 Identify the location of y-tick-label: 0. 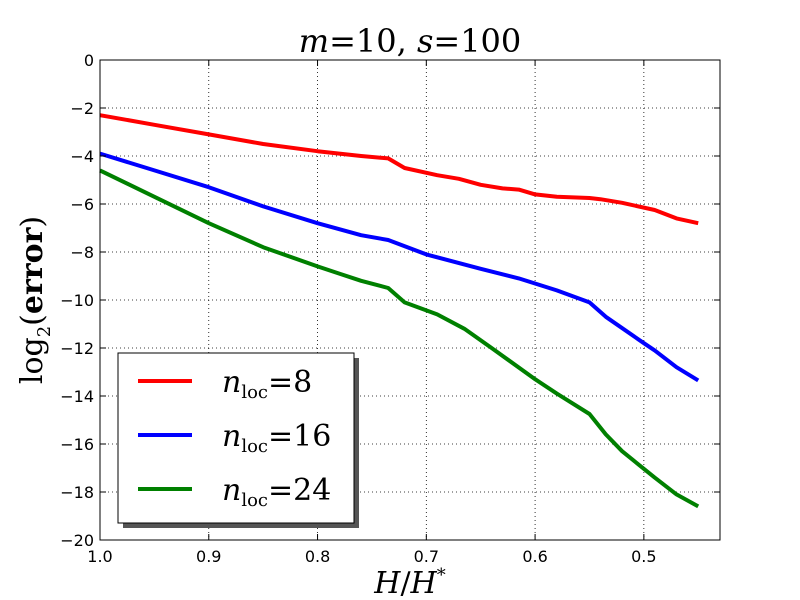
(89, 60).